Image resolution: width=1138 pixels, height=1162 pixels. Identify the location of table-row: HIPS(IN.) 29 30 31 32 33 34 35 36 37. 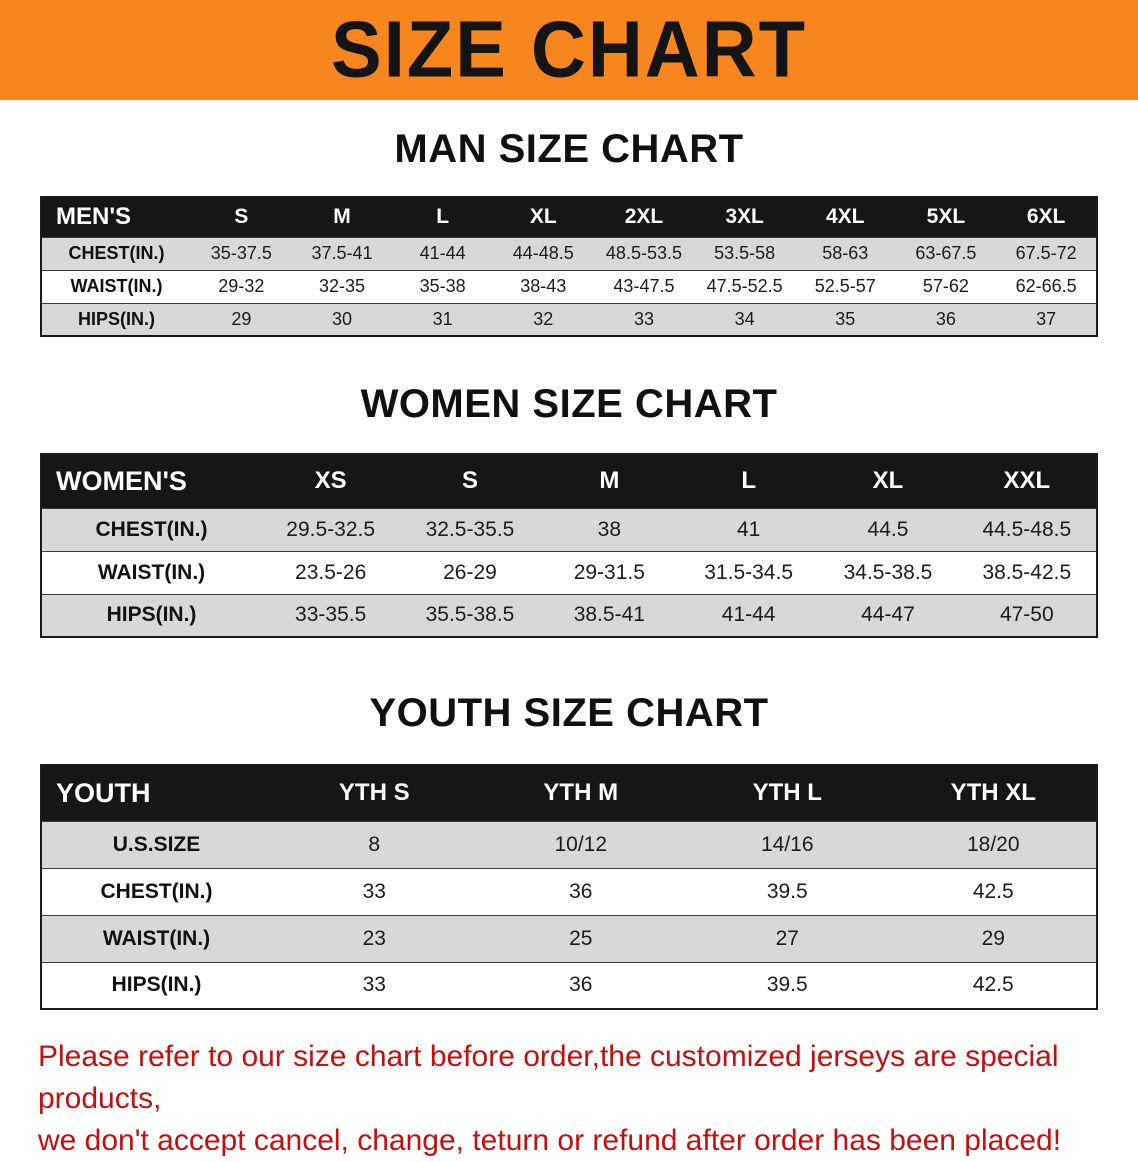
(569, 319).